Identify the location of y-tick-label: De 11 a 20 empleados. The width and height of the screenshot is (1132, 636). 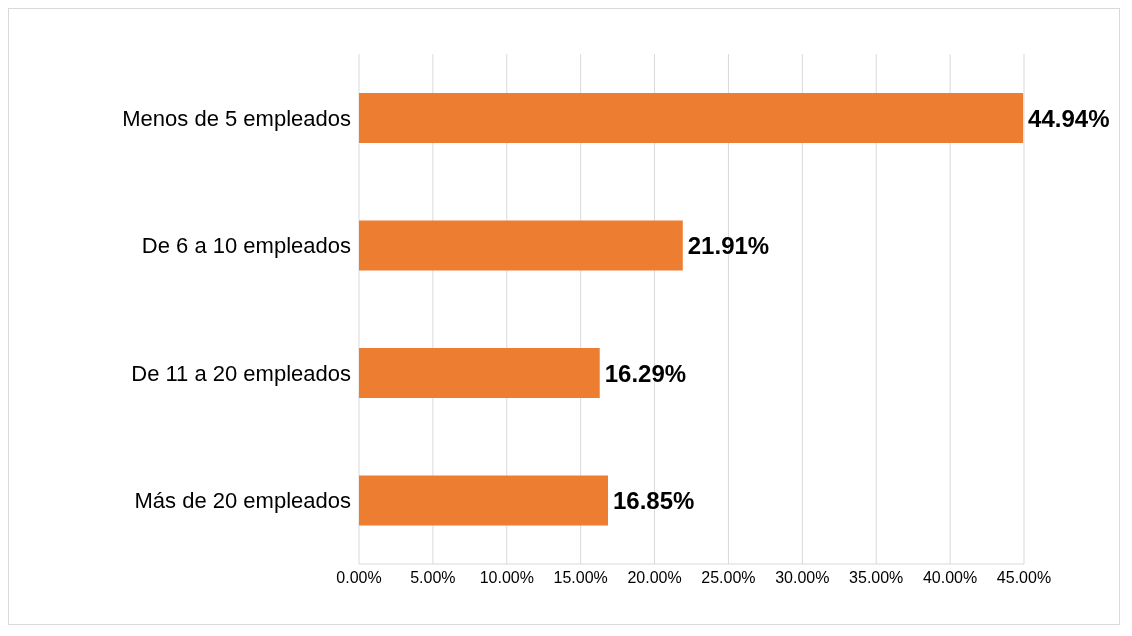
(241, 373).